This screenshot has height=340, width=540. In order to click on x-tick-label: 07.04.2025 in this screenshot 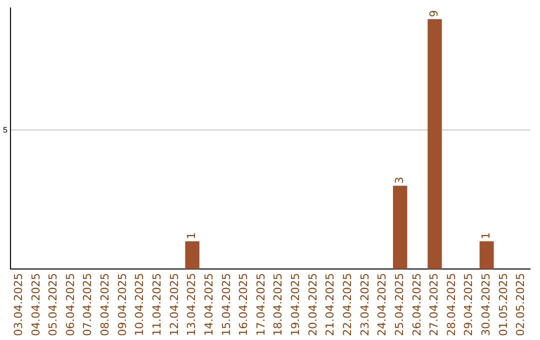, I will do `click(87, 304)`.